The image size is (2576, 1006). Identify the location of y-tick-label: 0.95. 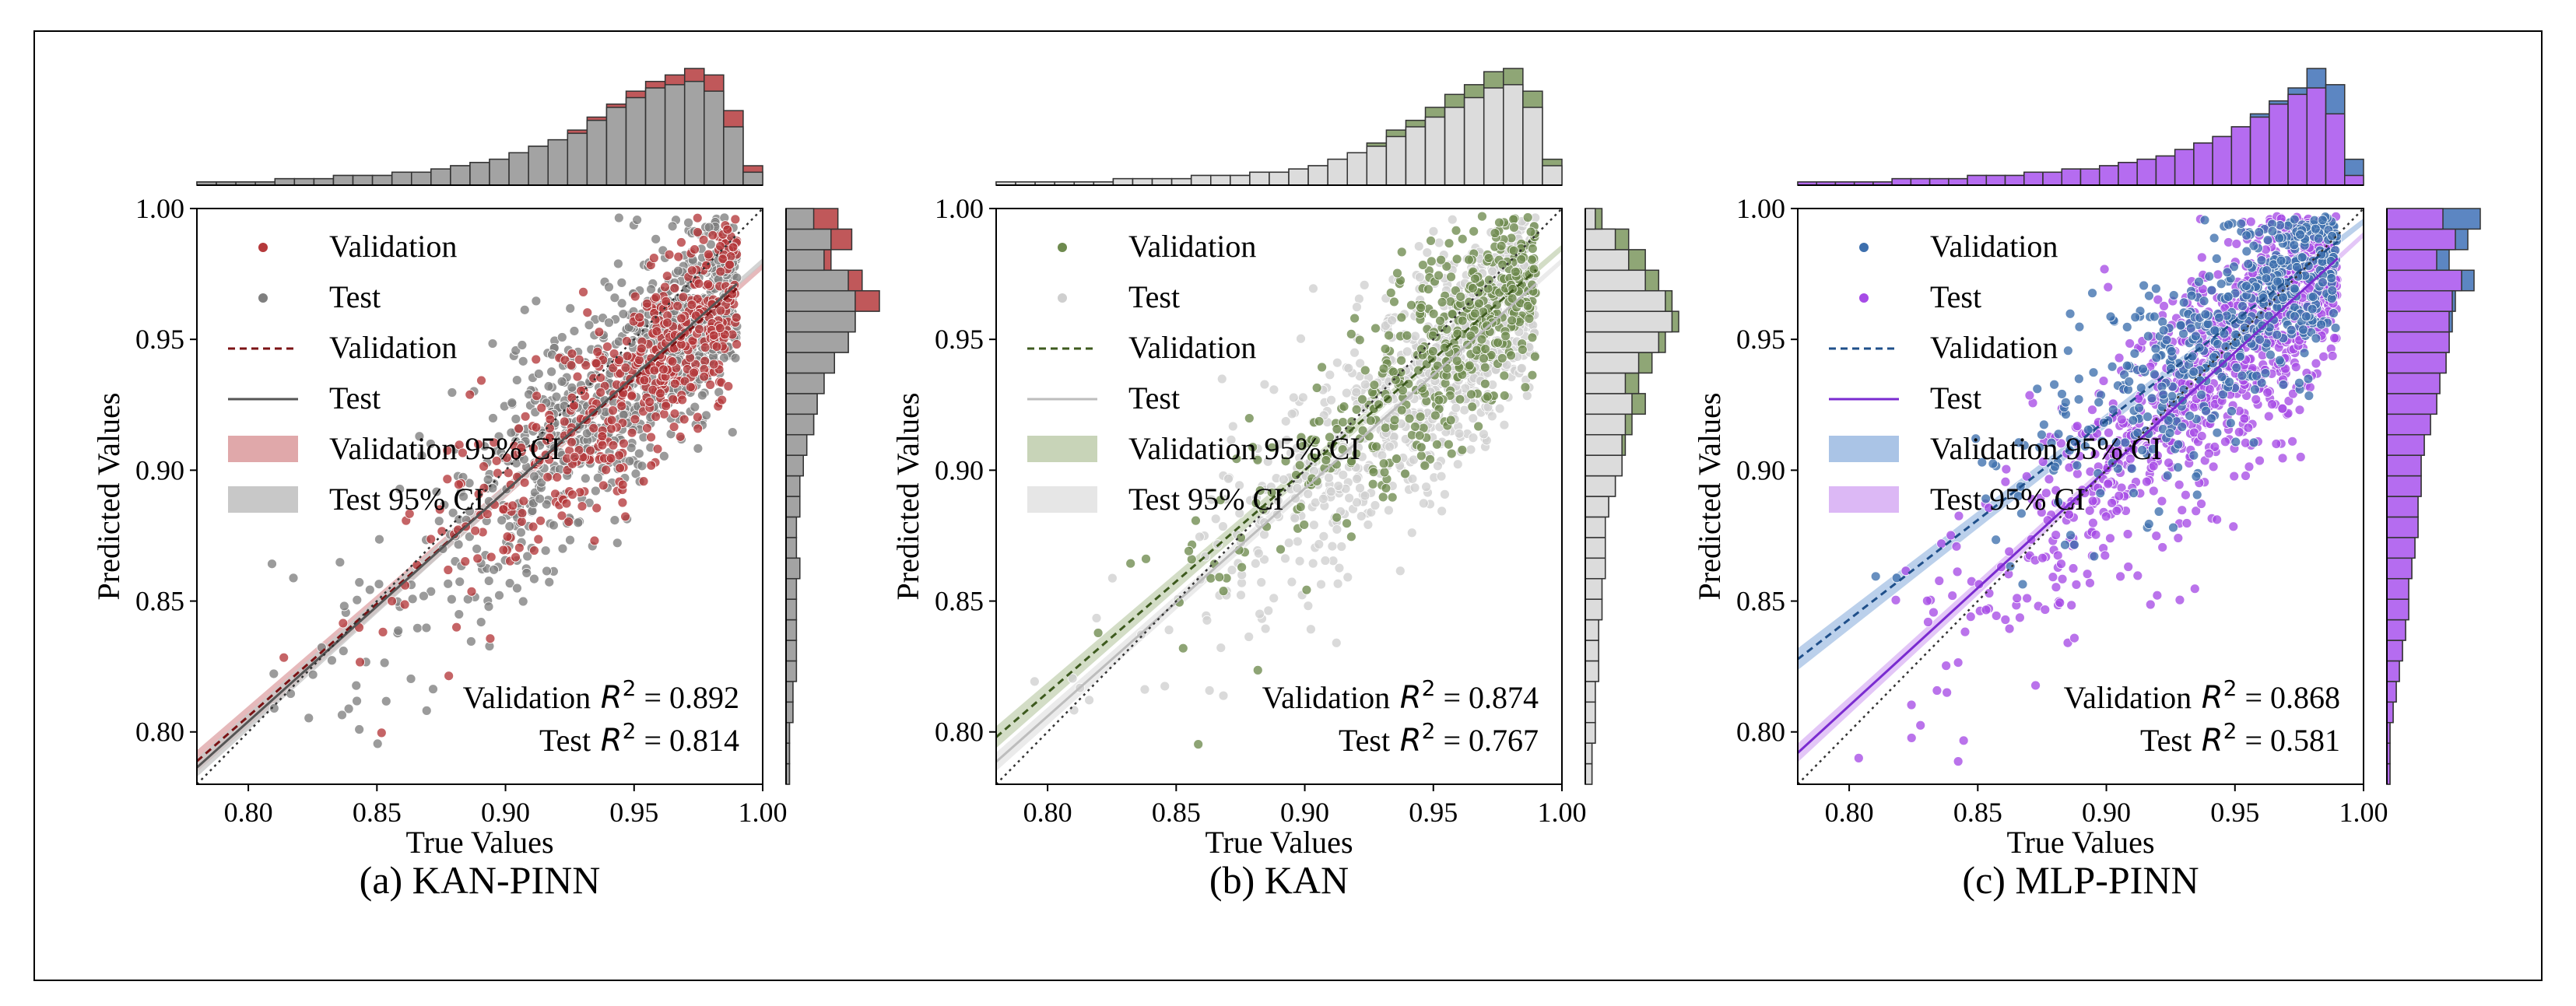
(1761, 339).